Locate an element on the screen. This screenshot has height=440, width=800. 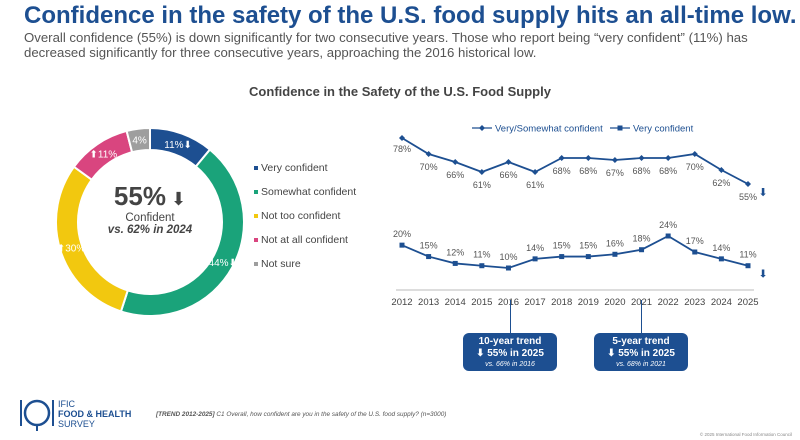
data-label: 20% is located at coordinates (402, 234).